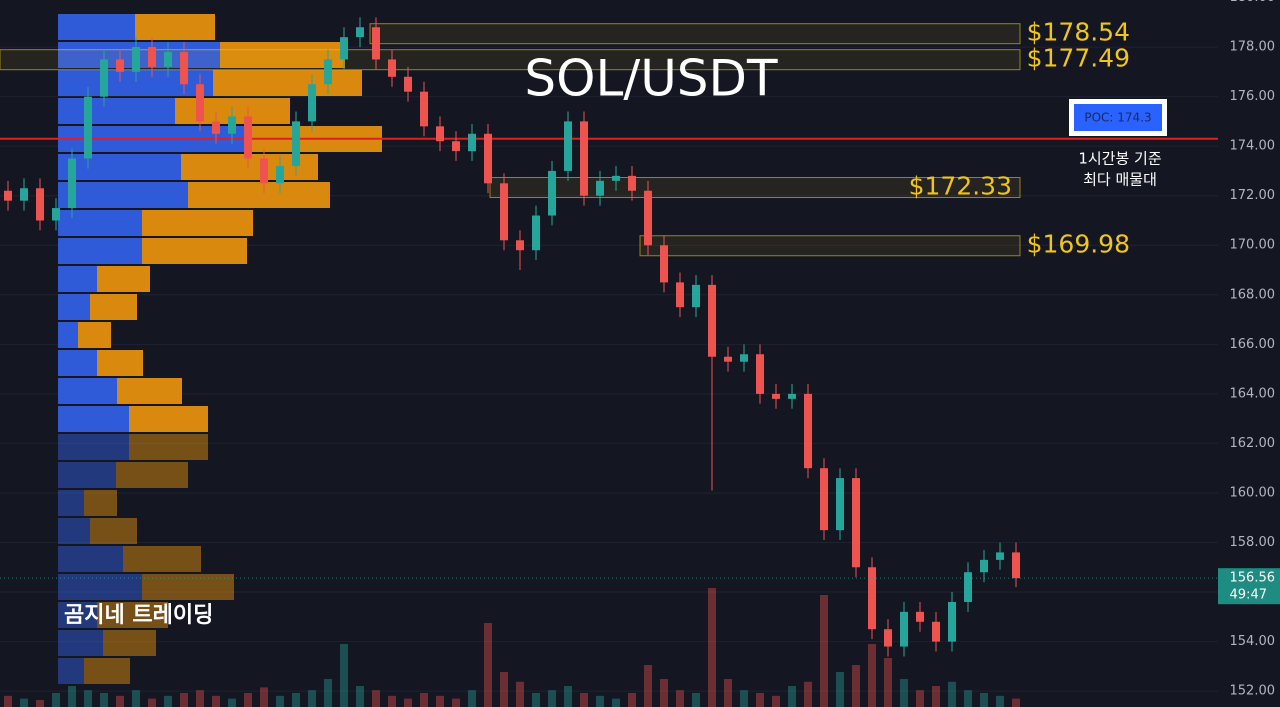  I want to click on y-tick-label: 174.00, so click(1253, 146).